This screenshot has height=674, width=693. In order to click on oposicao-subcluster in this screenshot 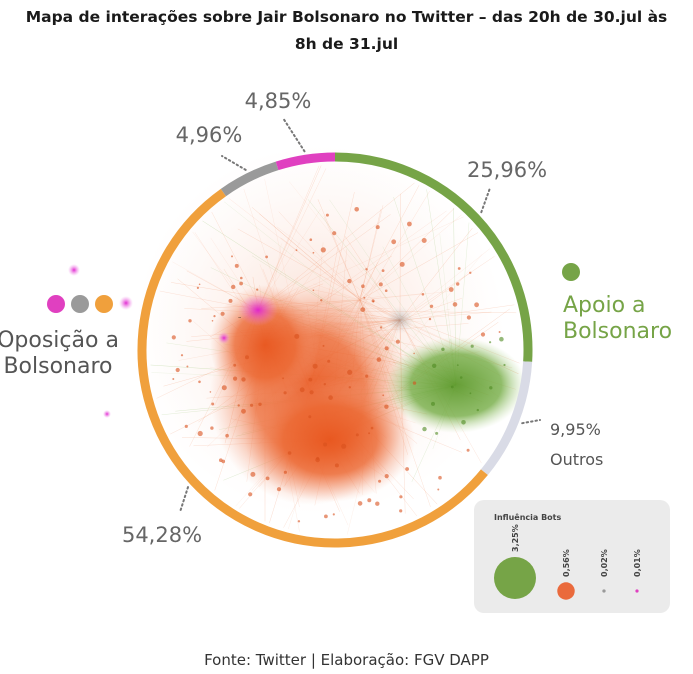, I will do `click(265, 345)`.